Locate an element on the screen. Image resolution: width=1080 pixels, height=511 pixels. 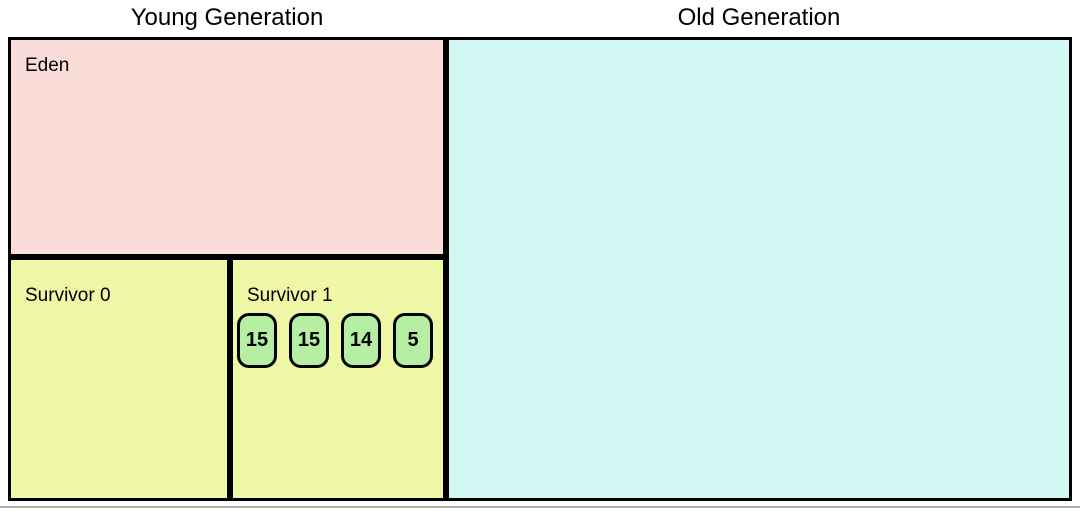
survivor-0-label: Survivor 0 is located at coordinates (68, 295).